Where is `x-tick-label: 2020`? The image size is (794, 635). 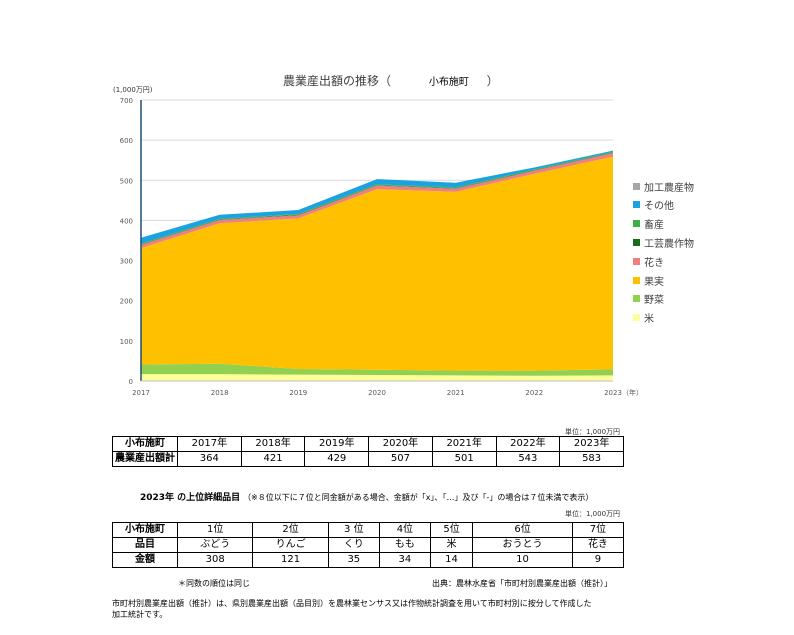
x-tick-label: 2020 is located at coordinates (377, 393).